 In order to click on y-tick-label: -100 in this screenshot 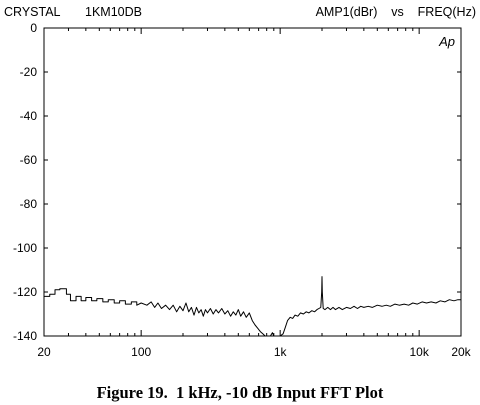, I will do `click(25, 248)`.